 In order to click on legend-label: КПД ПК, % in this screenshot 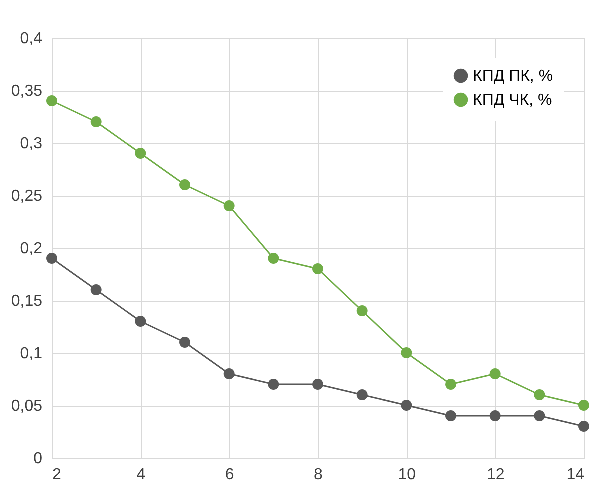, I will do `click(513, 76)`.